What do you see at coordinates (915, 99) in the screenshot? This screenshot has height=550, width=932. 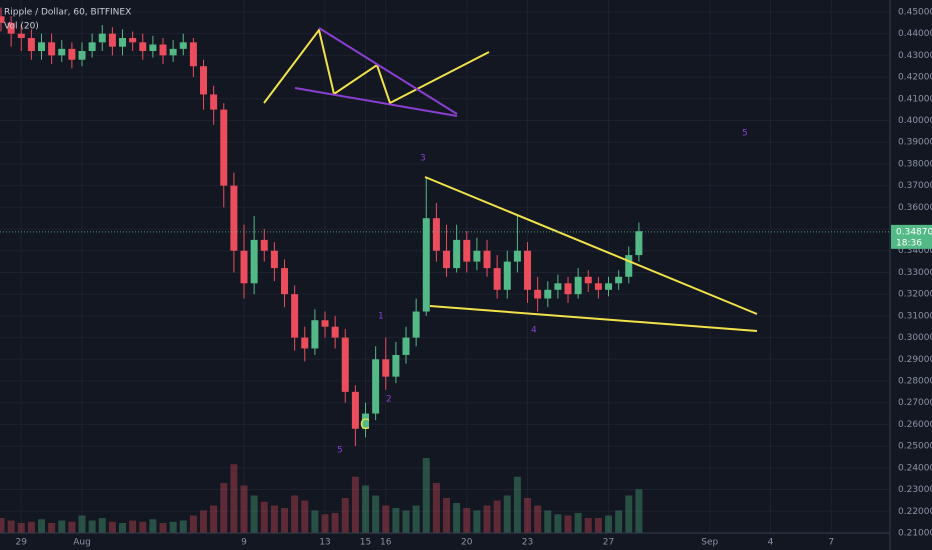 I see `y-tick-label: 0.41000` at bounding box center [915, 99].